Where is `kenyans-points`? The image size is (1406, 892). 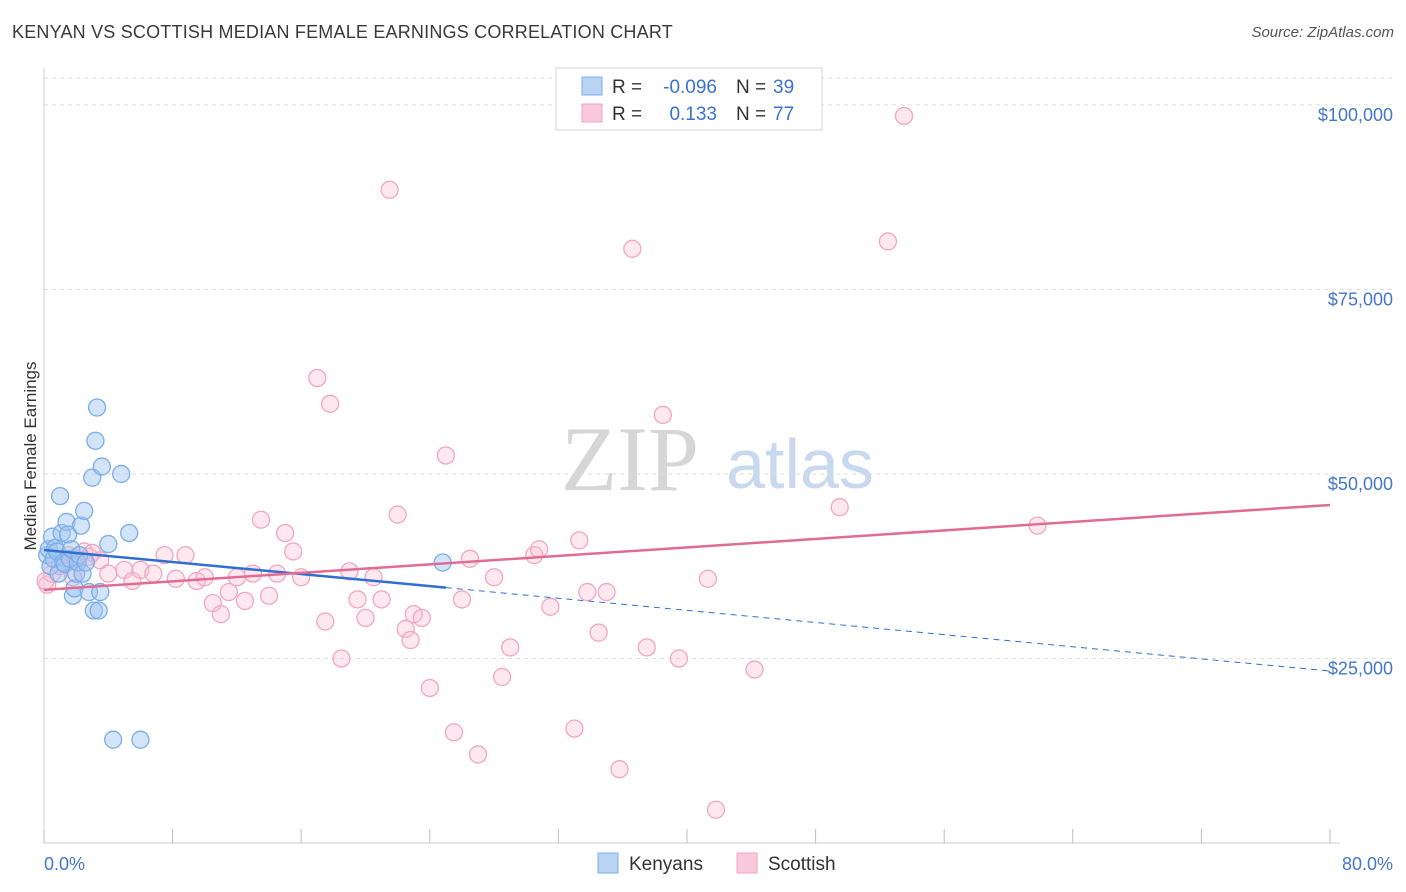
kenyans-points is located at coordinates (245, 573).